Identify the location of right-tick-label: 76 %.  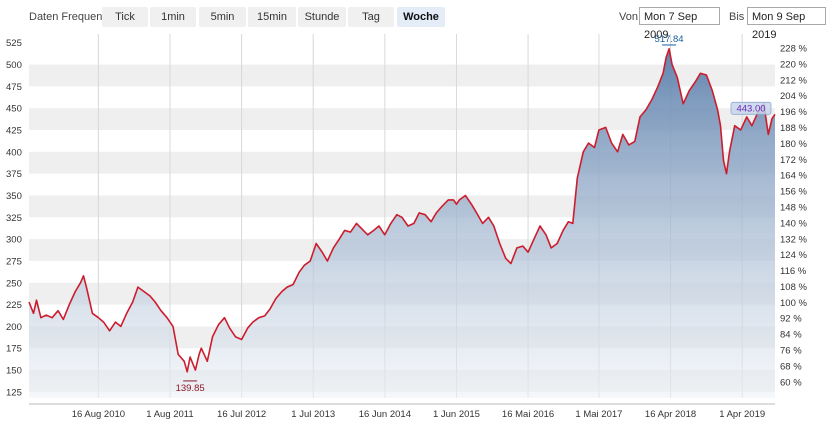
(791, 351).